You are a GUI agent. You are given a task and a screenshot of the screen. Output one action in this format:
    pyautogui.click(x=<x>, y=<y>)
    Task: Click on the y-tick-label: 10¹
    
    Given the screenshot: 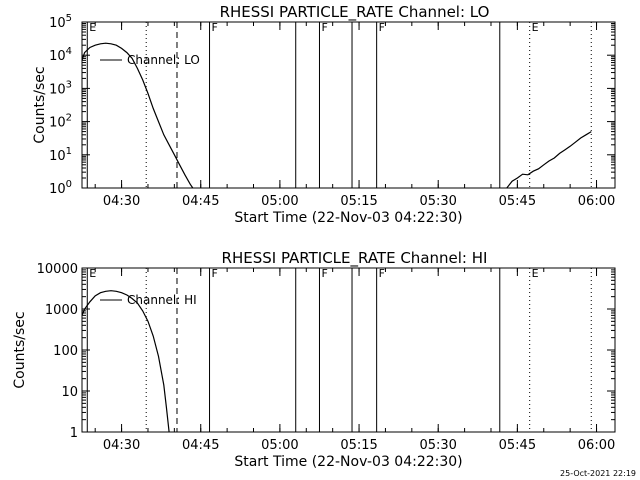 What is the action you would take?
    pyautogui.click(x=60, y=155)
    